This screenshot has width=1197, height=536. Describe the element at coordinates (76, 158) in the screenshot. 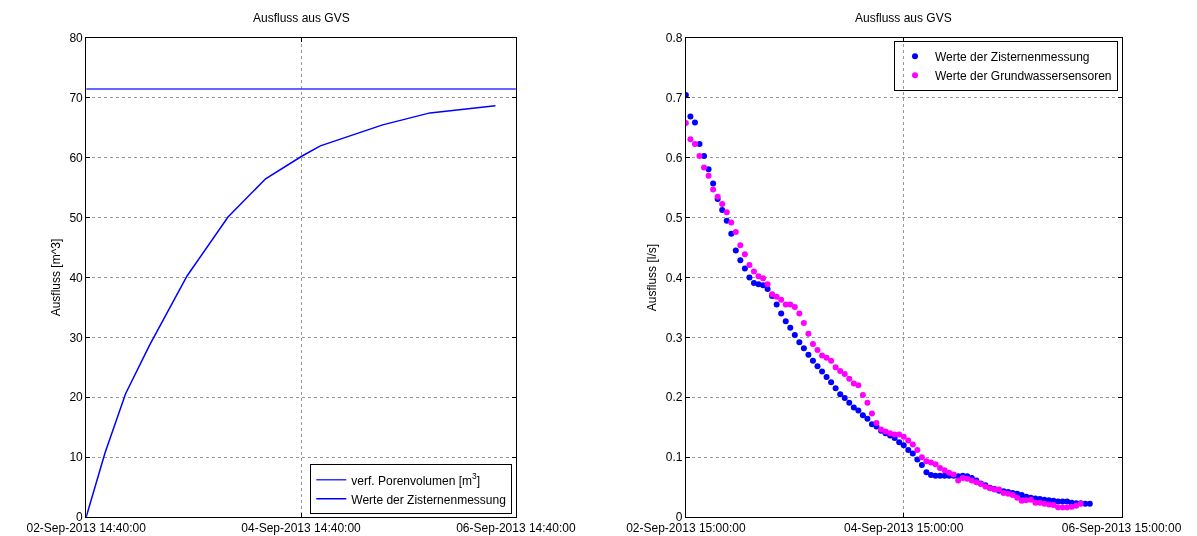

I see `y-tick-label: 60` at that location.